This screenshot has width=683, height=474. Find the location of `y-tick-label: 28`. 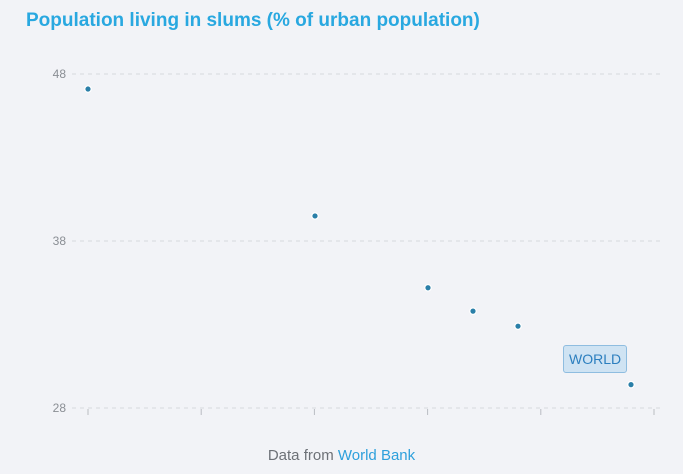

y-tick-label: 28 is located at coordinates (60, 408).